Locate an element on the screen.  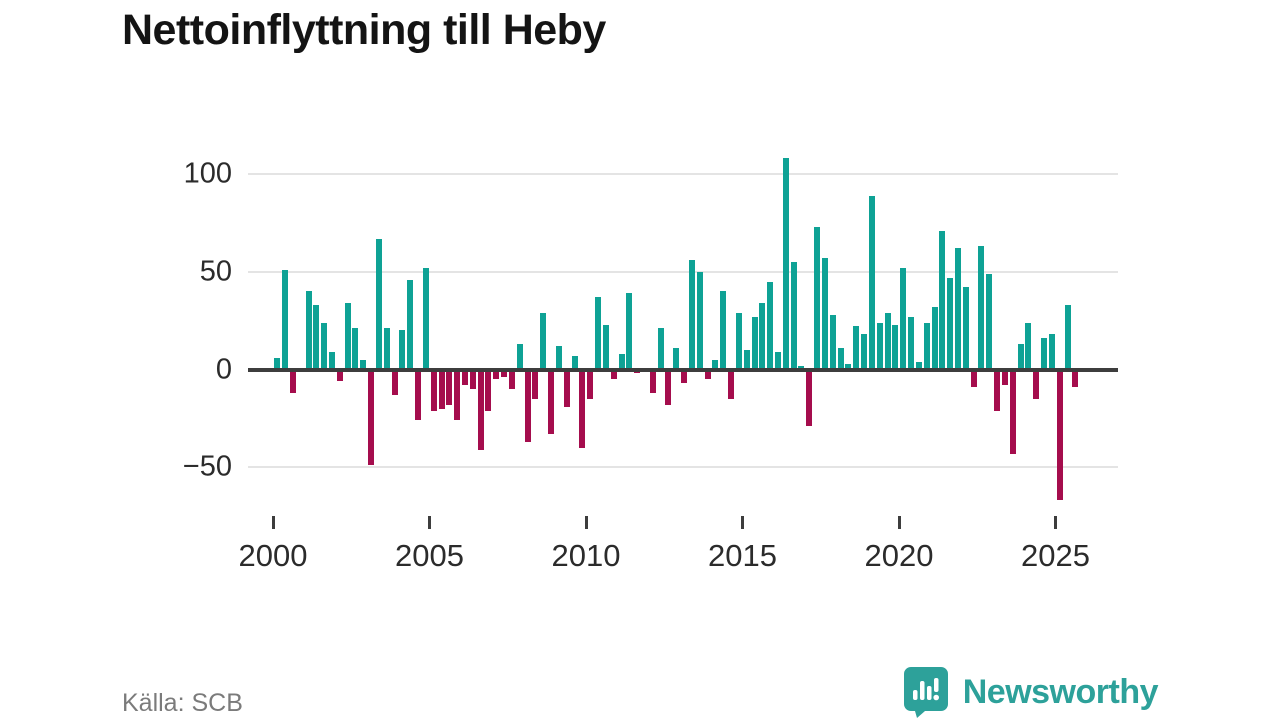
y-axis-tick-label: 0 is located at coordinates (223, 369).